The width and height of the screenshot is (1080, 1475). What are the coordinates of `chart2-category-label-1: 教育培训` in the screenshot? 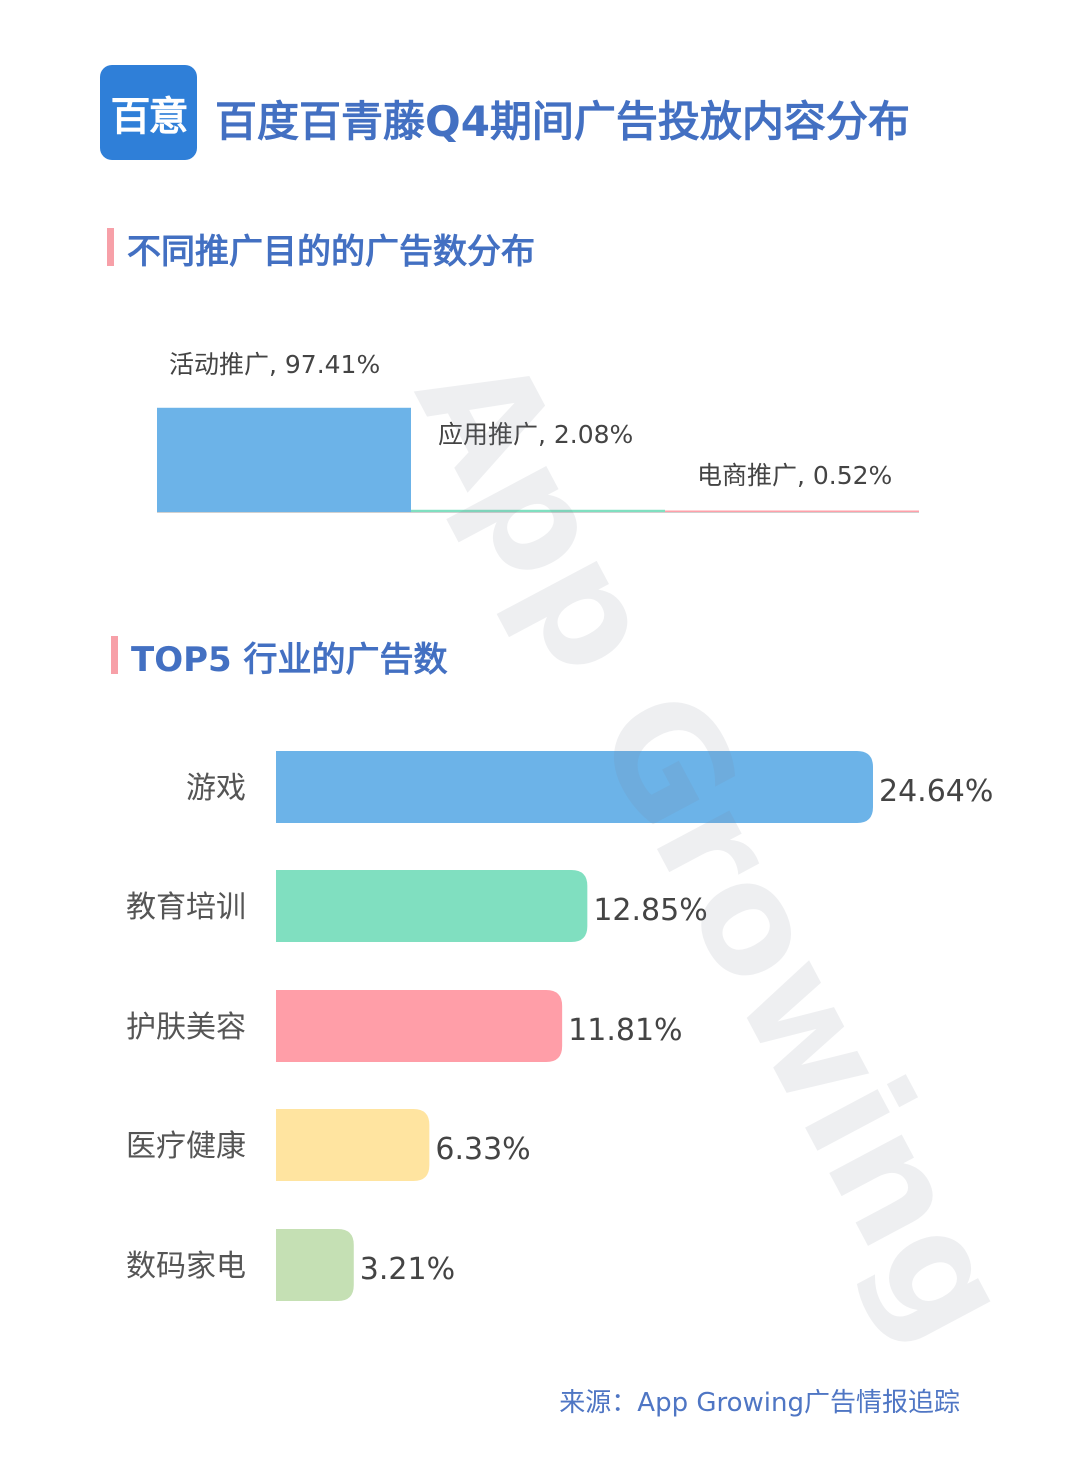 It's located at (186, 907).